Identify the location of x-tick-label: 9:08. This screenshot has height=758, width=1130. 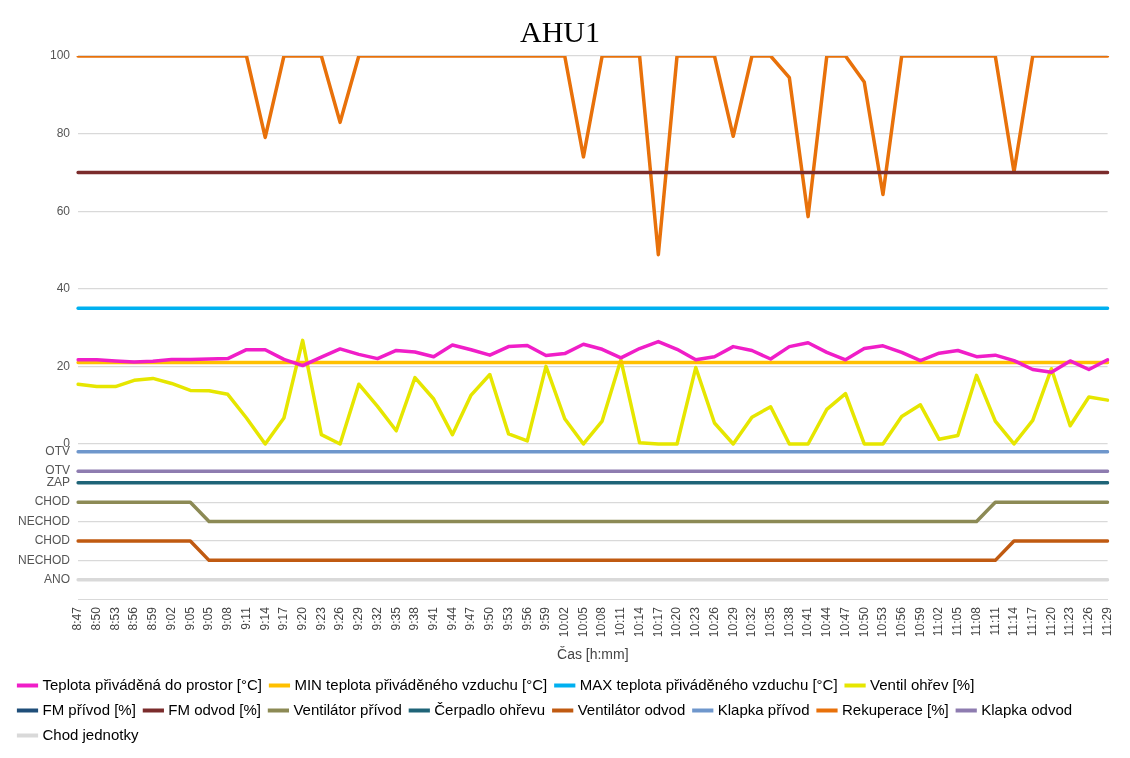
(227, 618).